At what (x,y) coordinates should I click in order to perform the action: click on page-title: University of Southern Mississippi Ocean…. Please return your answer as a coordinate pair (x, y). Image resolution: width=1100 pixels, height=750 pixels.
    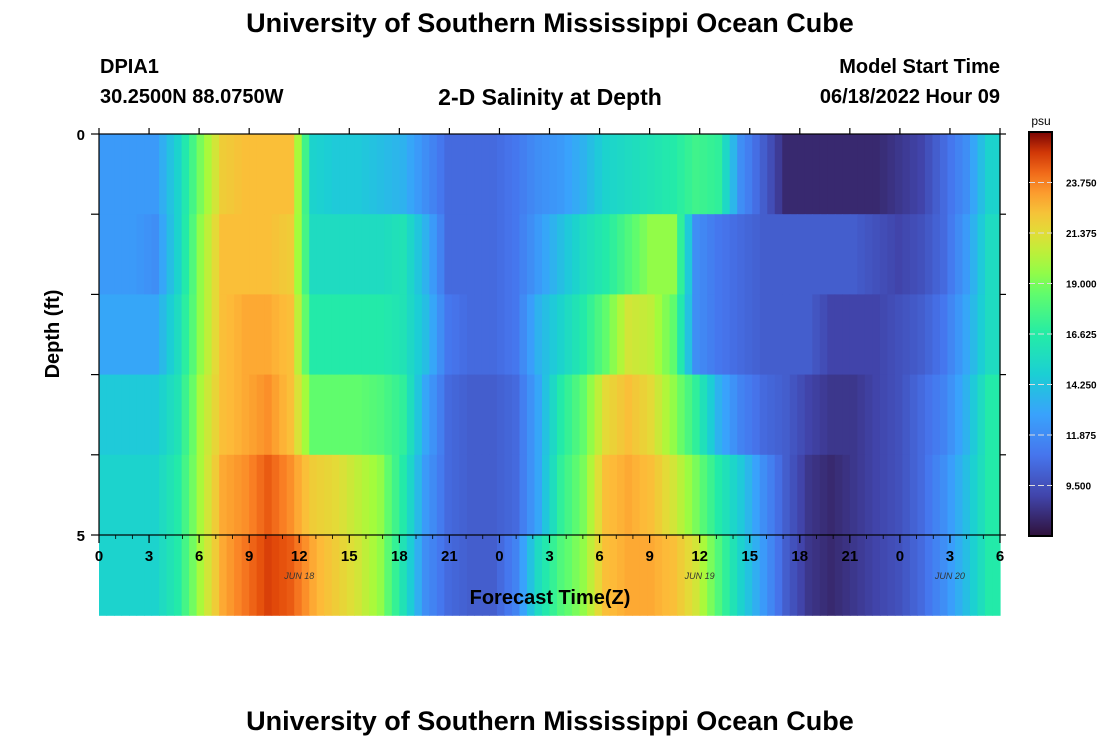
    Looking at the image, I should click on (550, 23).